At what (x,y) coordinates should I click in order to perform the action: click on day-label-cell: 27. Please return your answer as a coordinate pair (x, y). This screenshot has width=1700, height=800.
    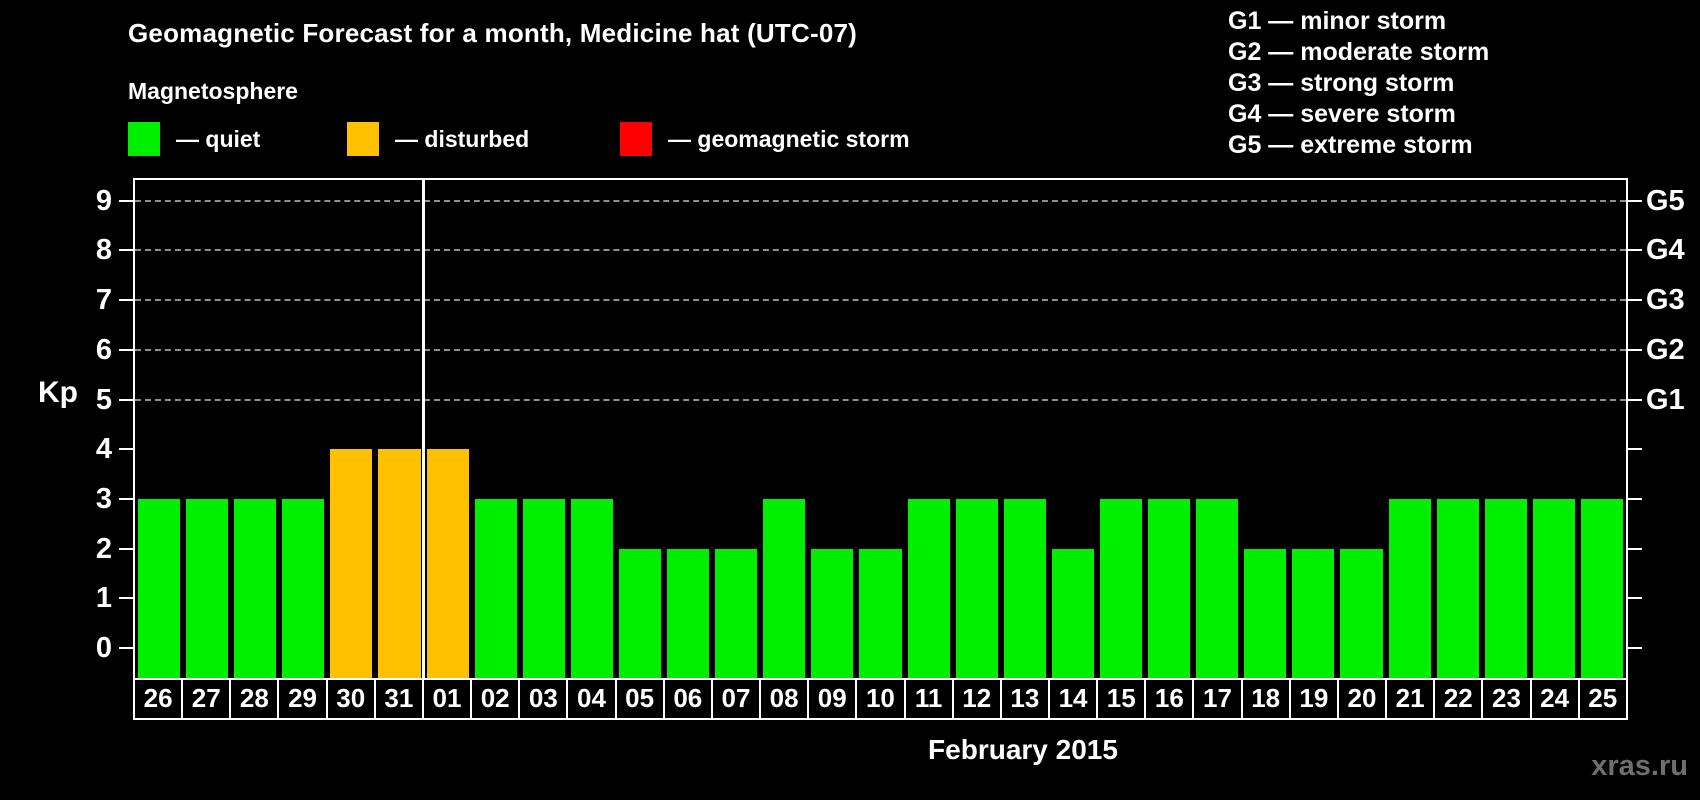
    Looking at the image, I should click on (206, 699).